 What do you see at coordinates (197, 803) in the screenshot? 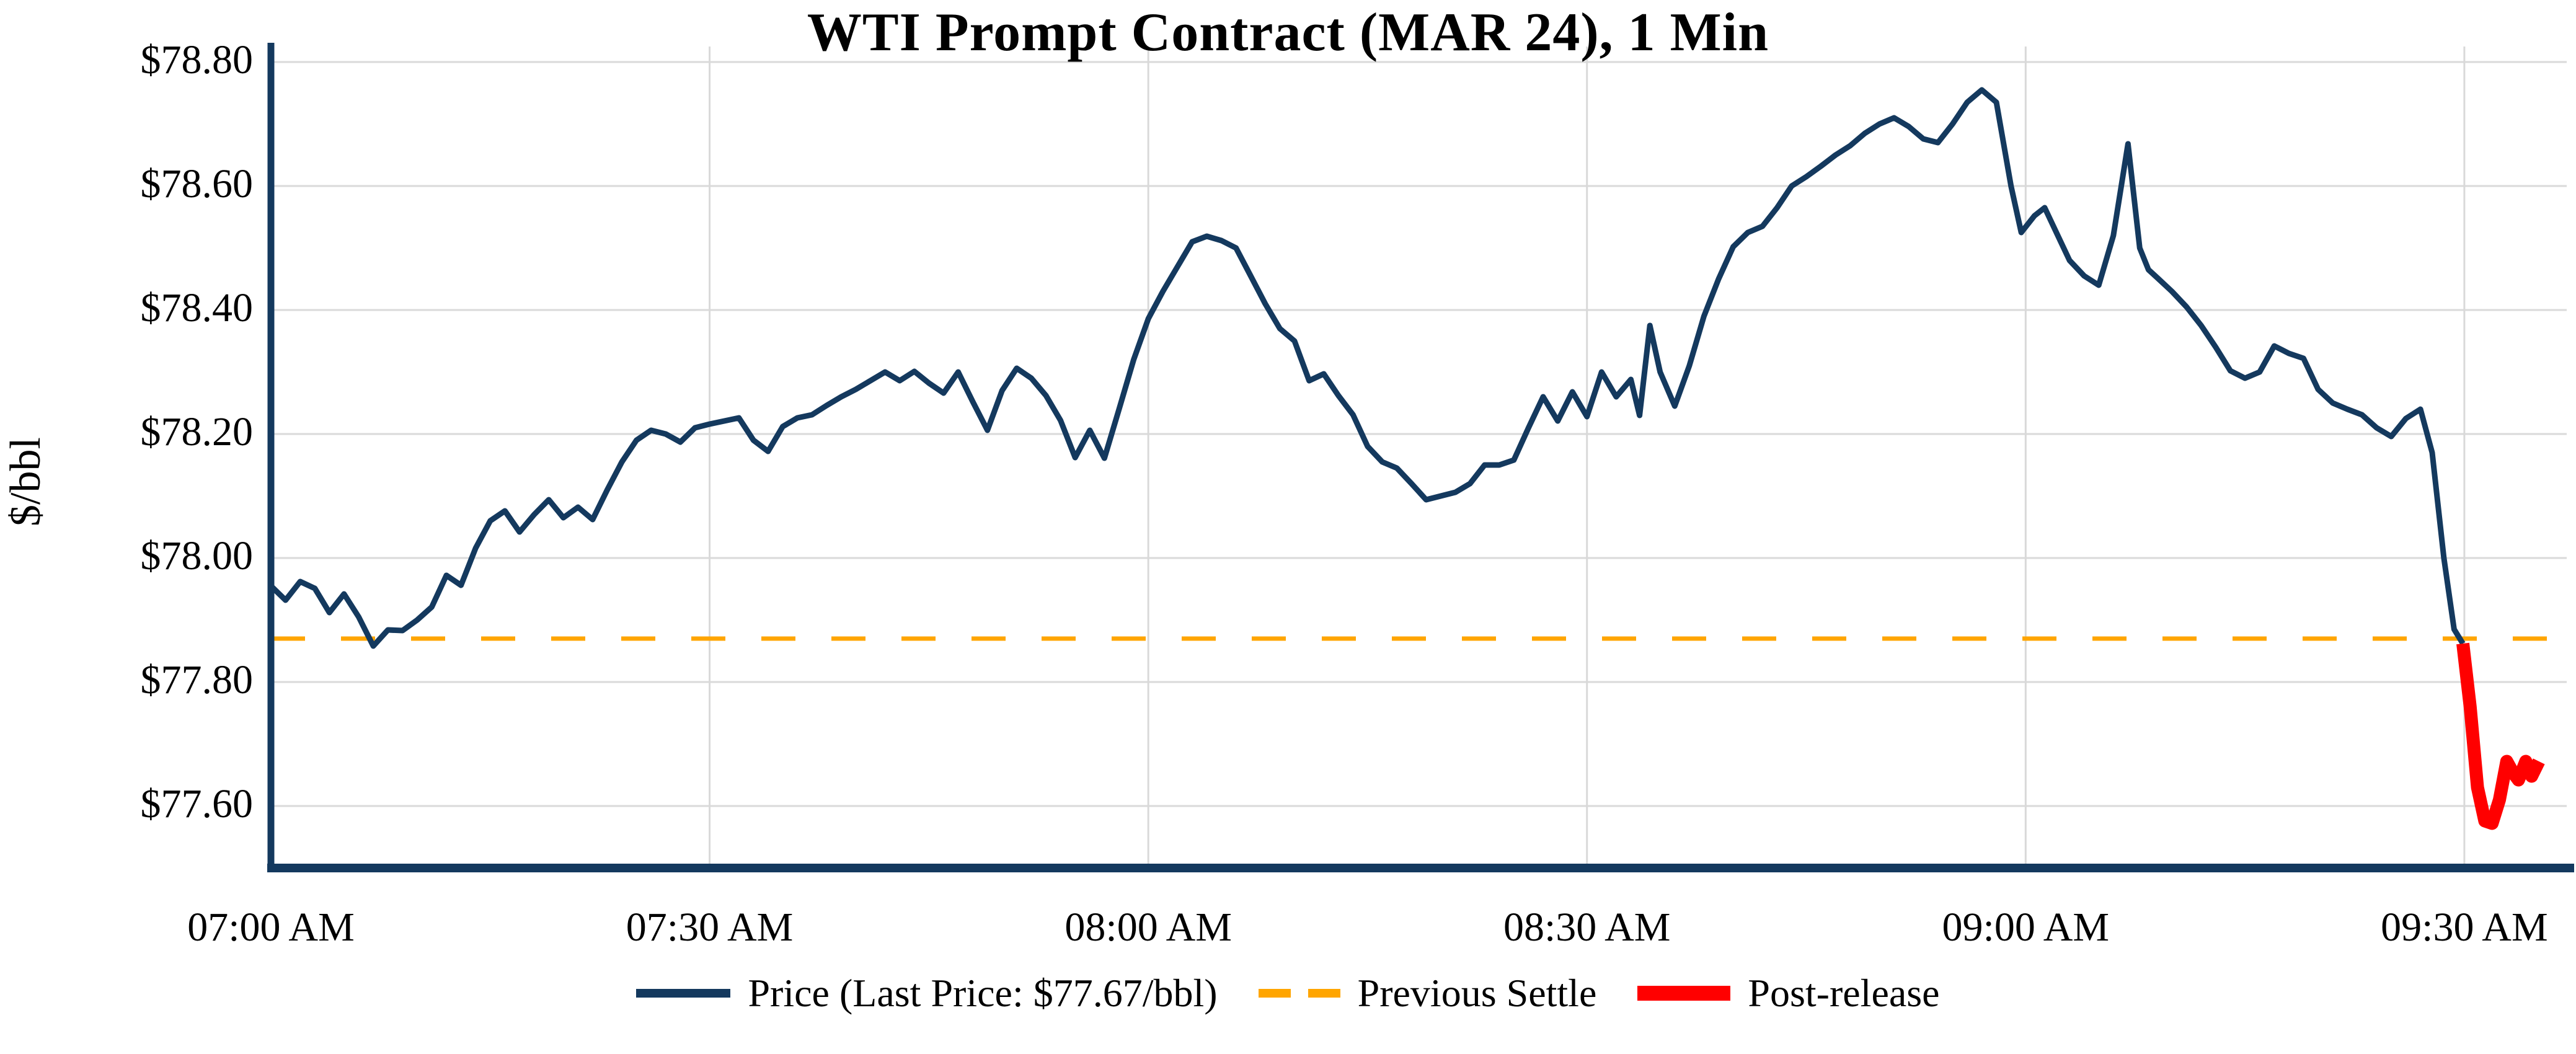
I see `y-tick-label: $77.60` at bounding box center [197, 803].